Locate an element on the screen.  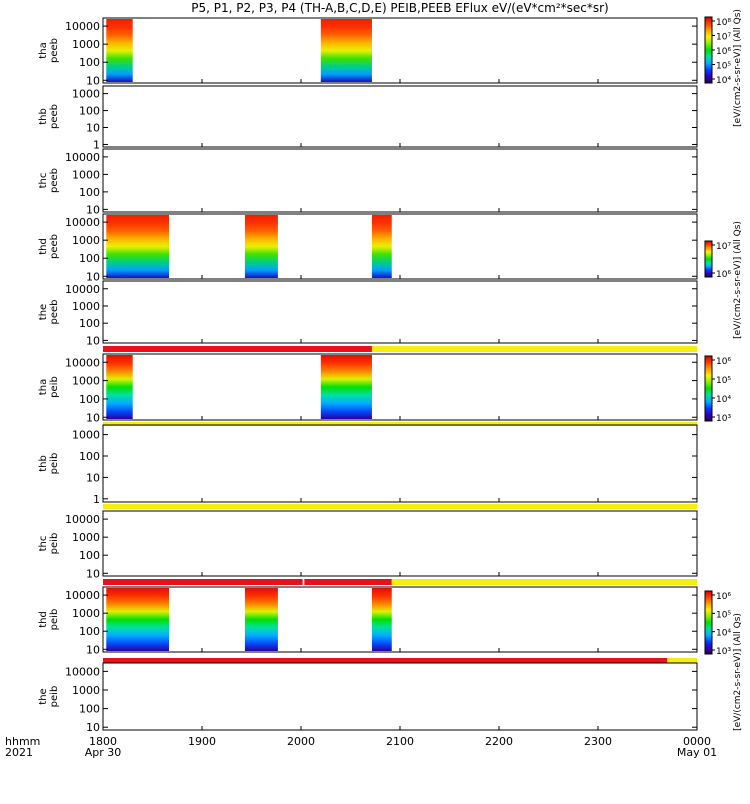
time-axis-date: May 01 is located at coordinates (697, 752).